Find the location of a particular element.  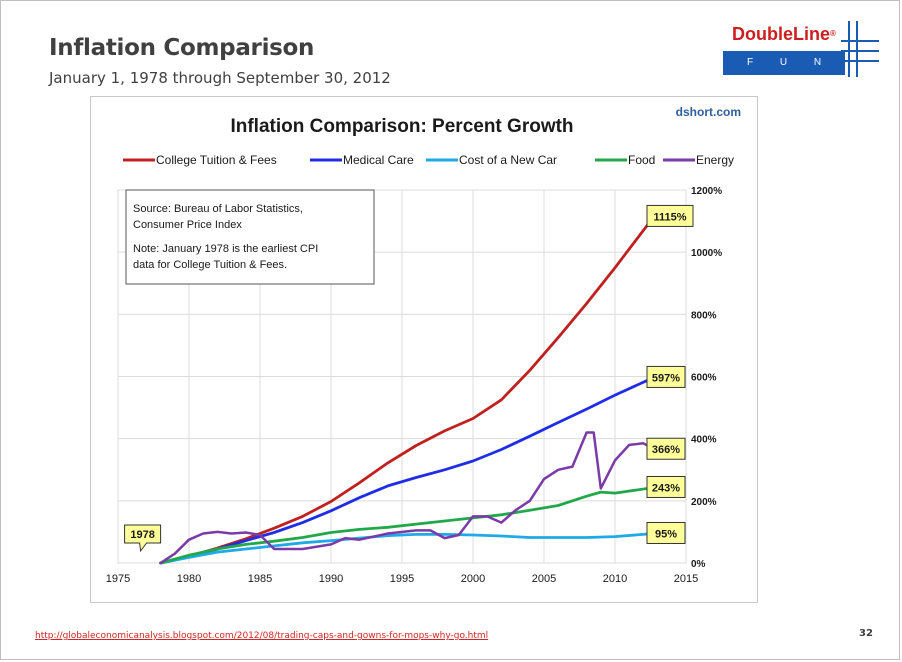

doubleline-logo: DoubleLine® F U N D S is located at coordinates (803, 56).